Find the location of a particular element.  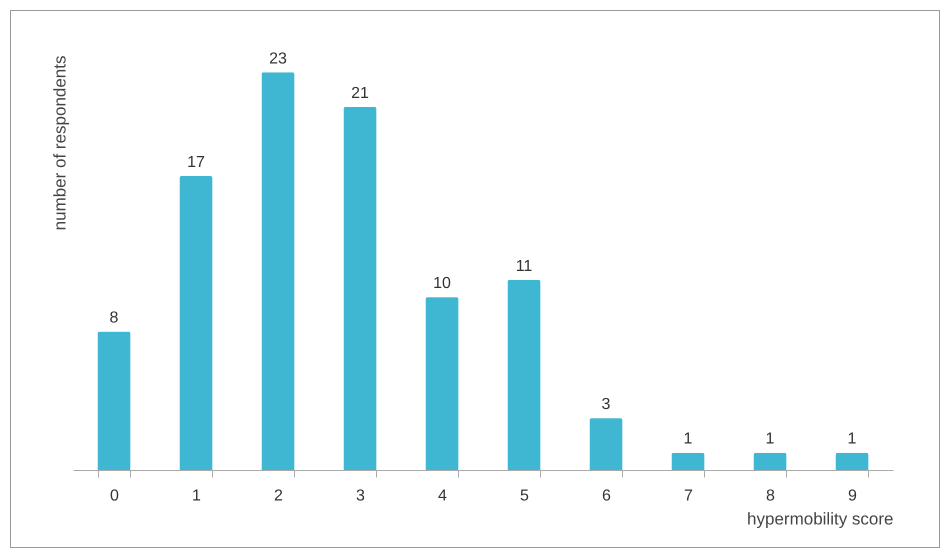

data-label: 17 is located at coordinates (196, 163).